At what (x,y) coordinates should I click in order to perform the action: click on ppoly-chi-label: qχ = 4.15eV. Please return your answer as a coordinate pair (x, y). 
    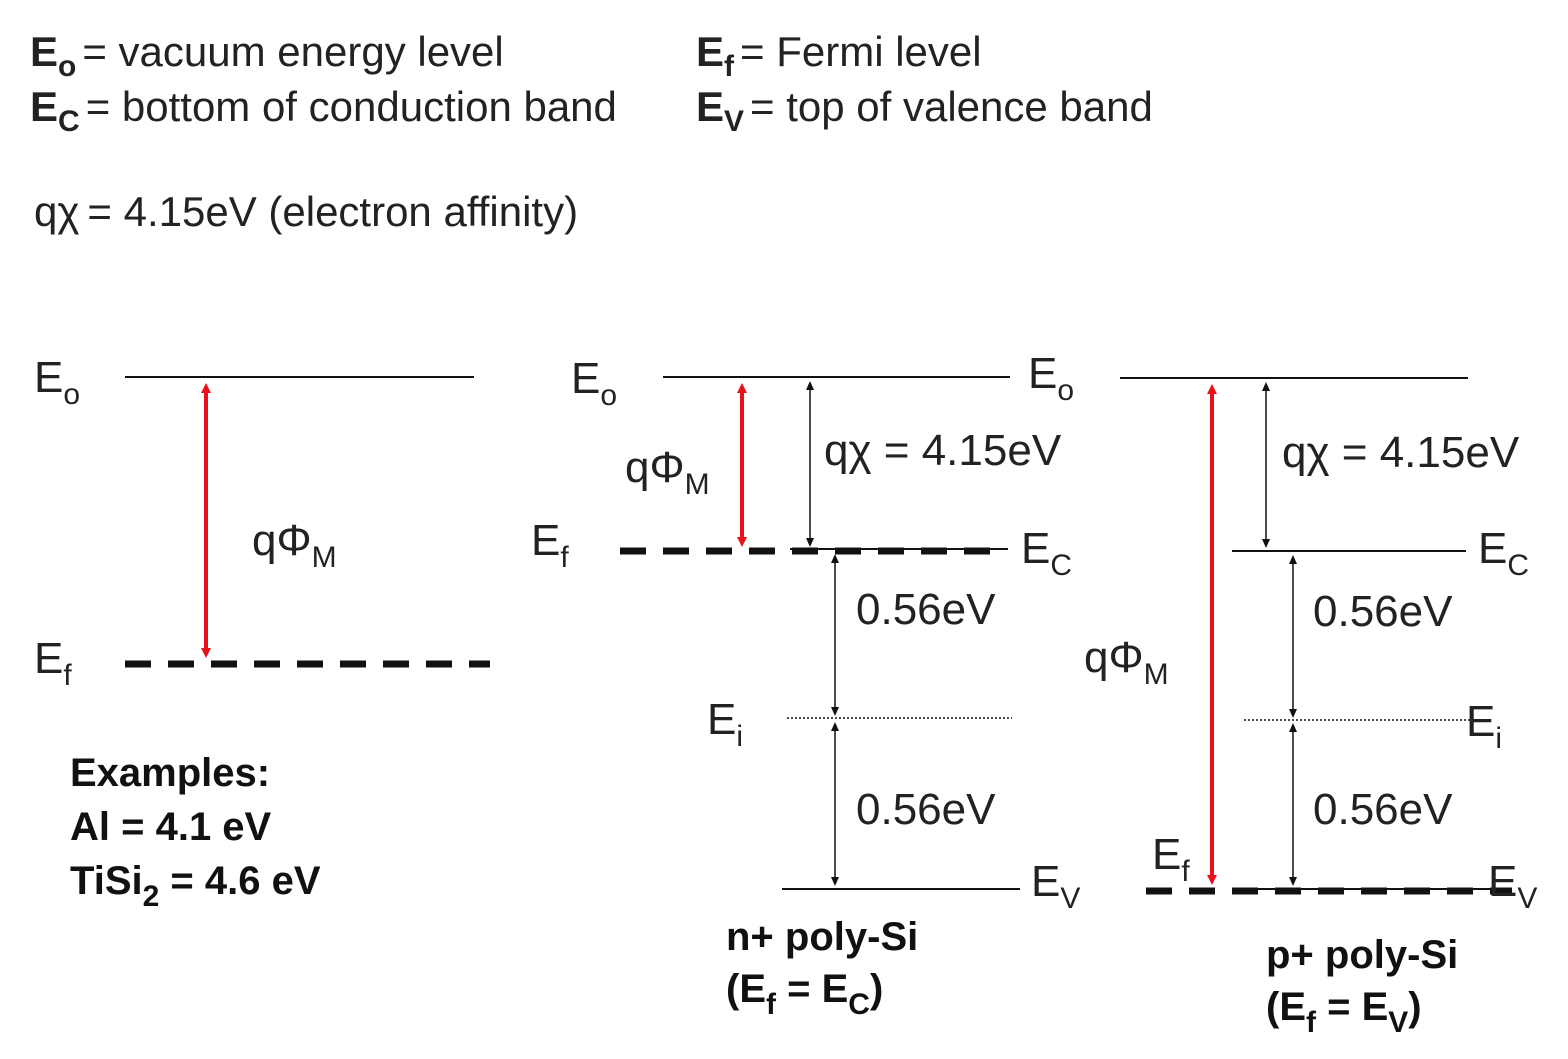
    Looking at the image, I should click on (1401, 452).